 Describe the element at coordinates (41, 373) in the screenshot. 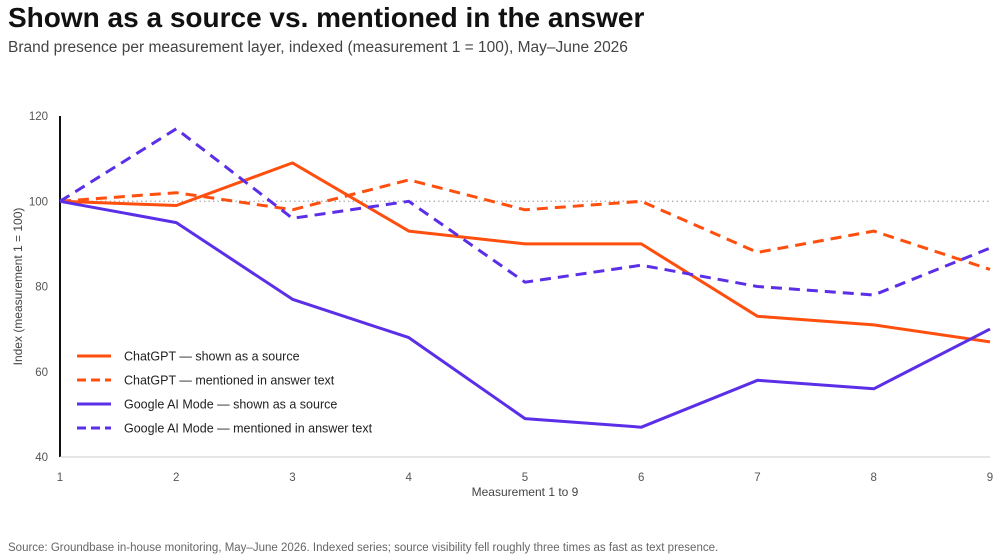

I see `y-tick-label: 60` at that location.